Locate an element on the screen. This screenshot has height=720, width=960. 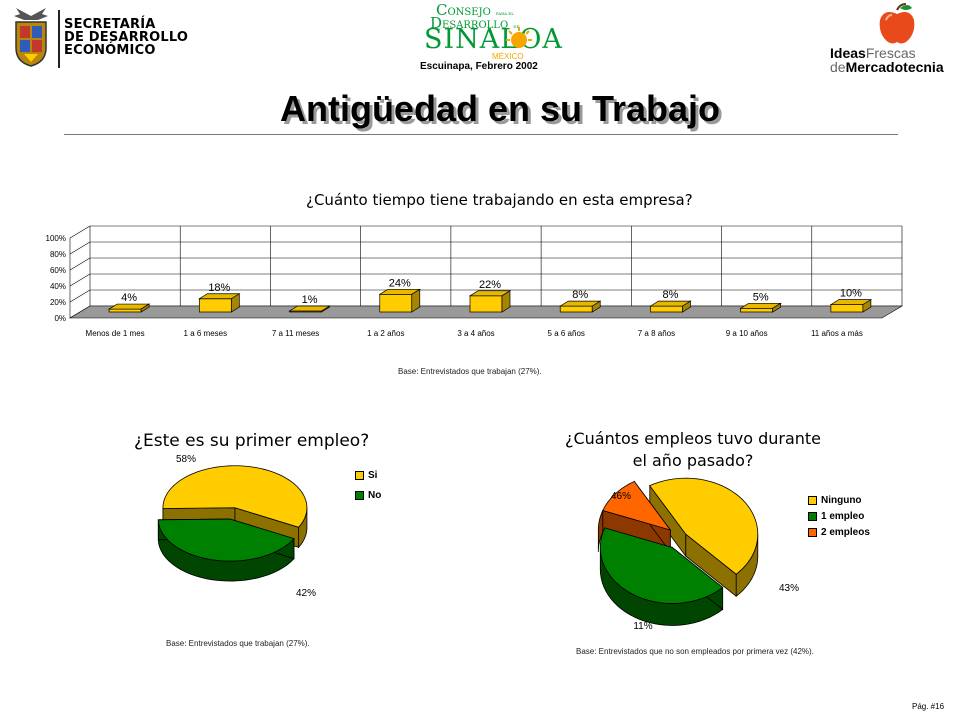
title-divider is located at coordinates (481, 134).